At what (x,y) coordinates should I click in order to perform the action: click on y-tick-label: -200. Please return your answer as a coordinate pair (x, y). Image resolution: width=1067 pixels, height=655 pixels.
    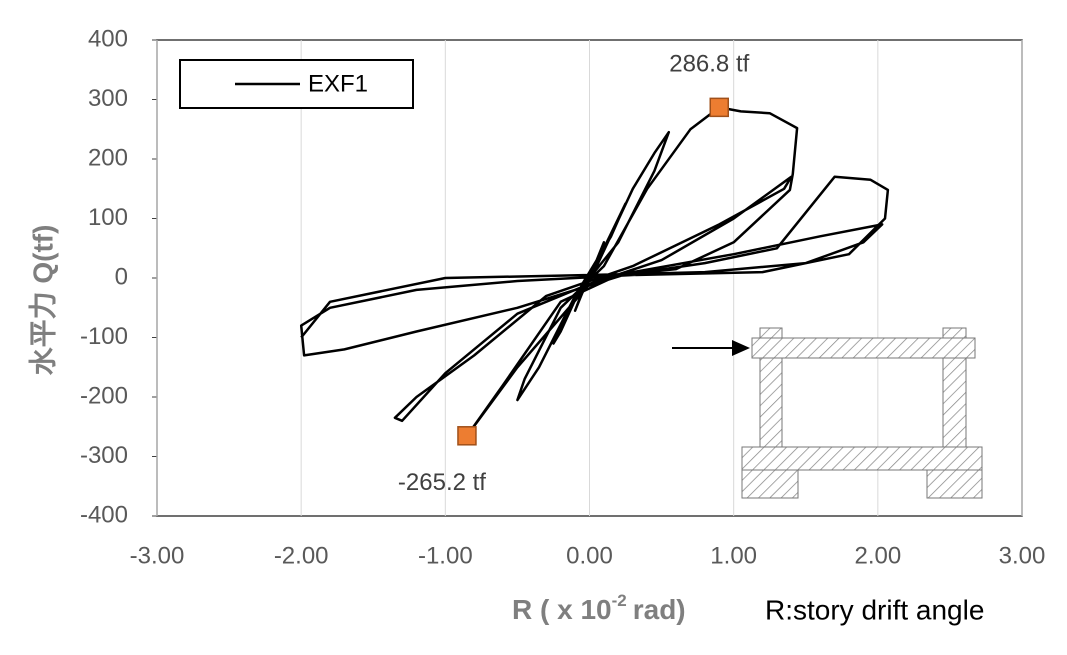
    Looking at the image, I should click on (104, 395).